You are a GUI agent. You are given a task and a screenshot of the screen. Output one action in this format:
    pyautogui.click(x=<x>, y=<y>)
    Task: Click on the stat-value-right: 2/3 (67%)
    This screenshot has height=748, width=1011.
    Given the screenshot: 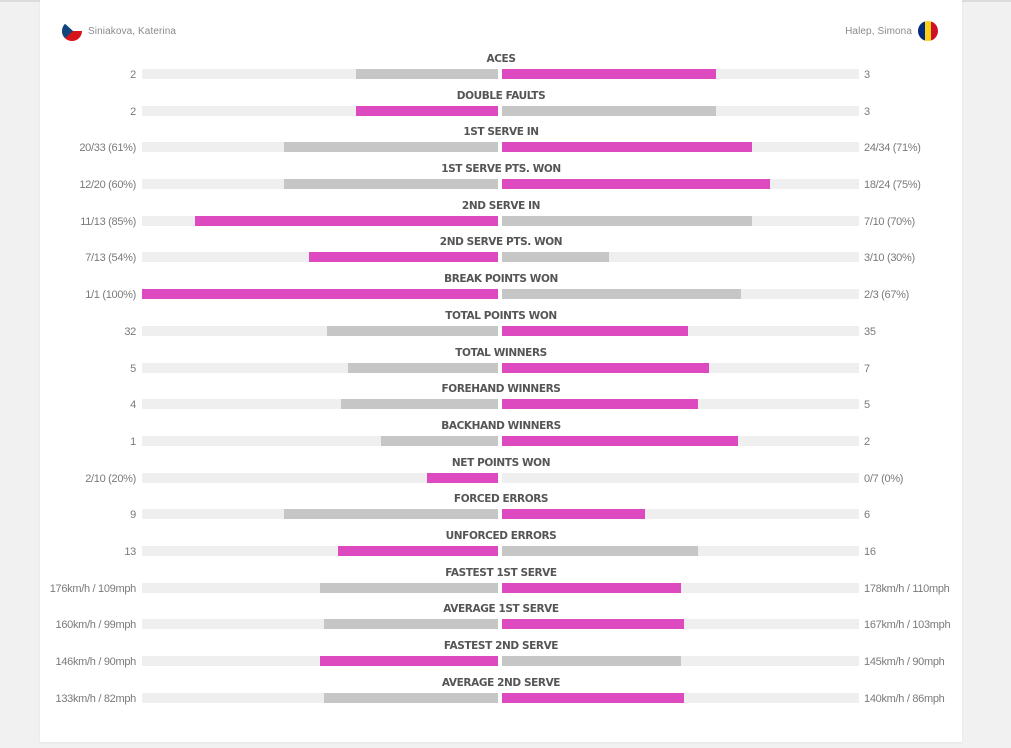 What is the action you would take?
    pyautogui.click(x=886, y=295)
    